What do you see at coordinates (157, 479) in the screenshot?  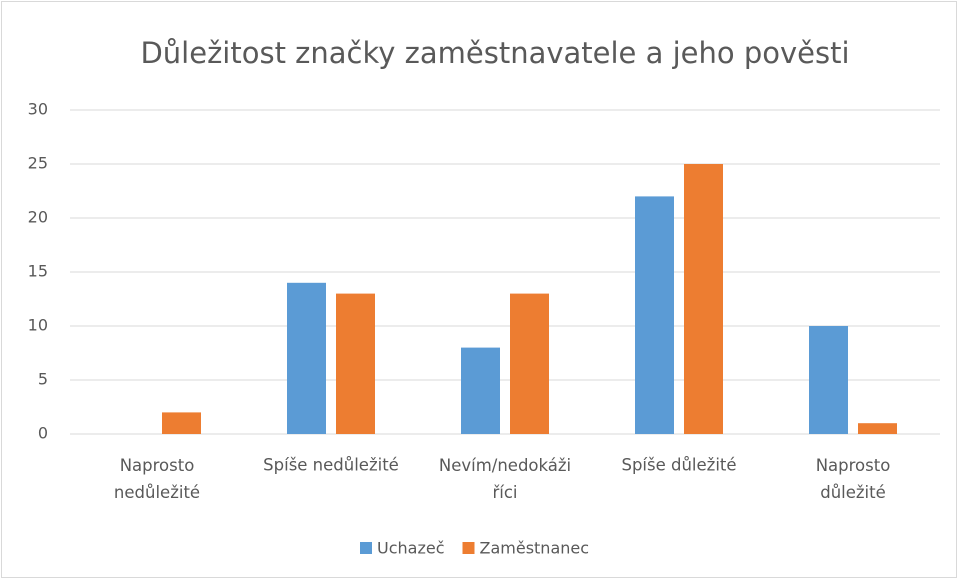 I see `x-tick-label: Naprosto nedůležité` at bounding box center [157, 479].